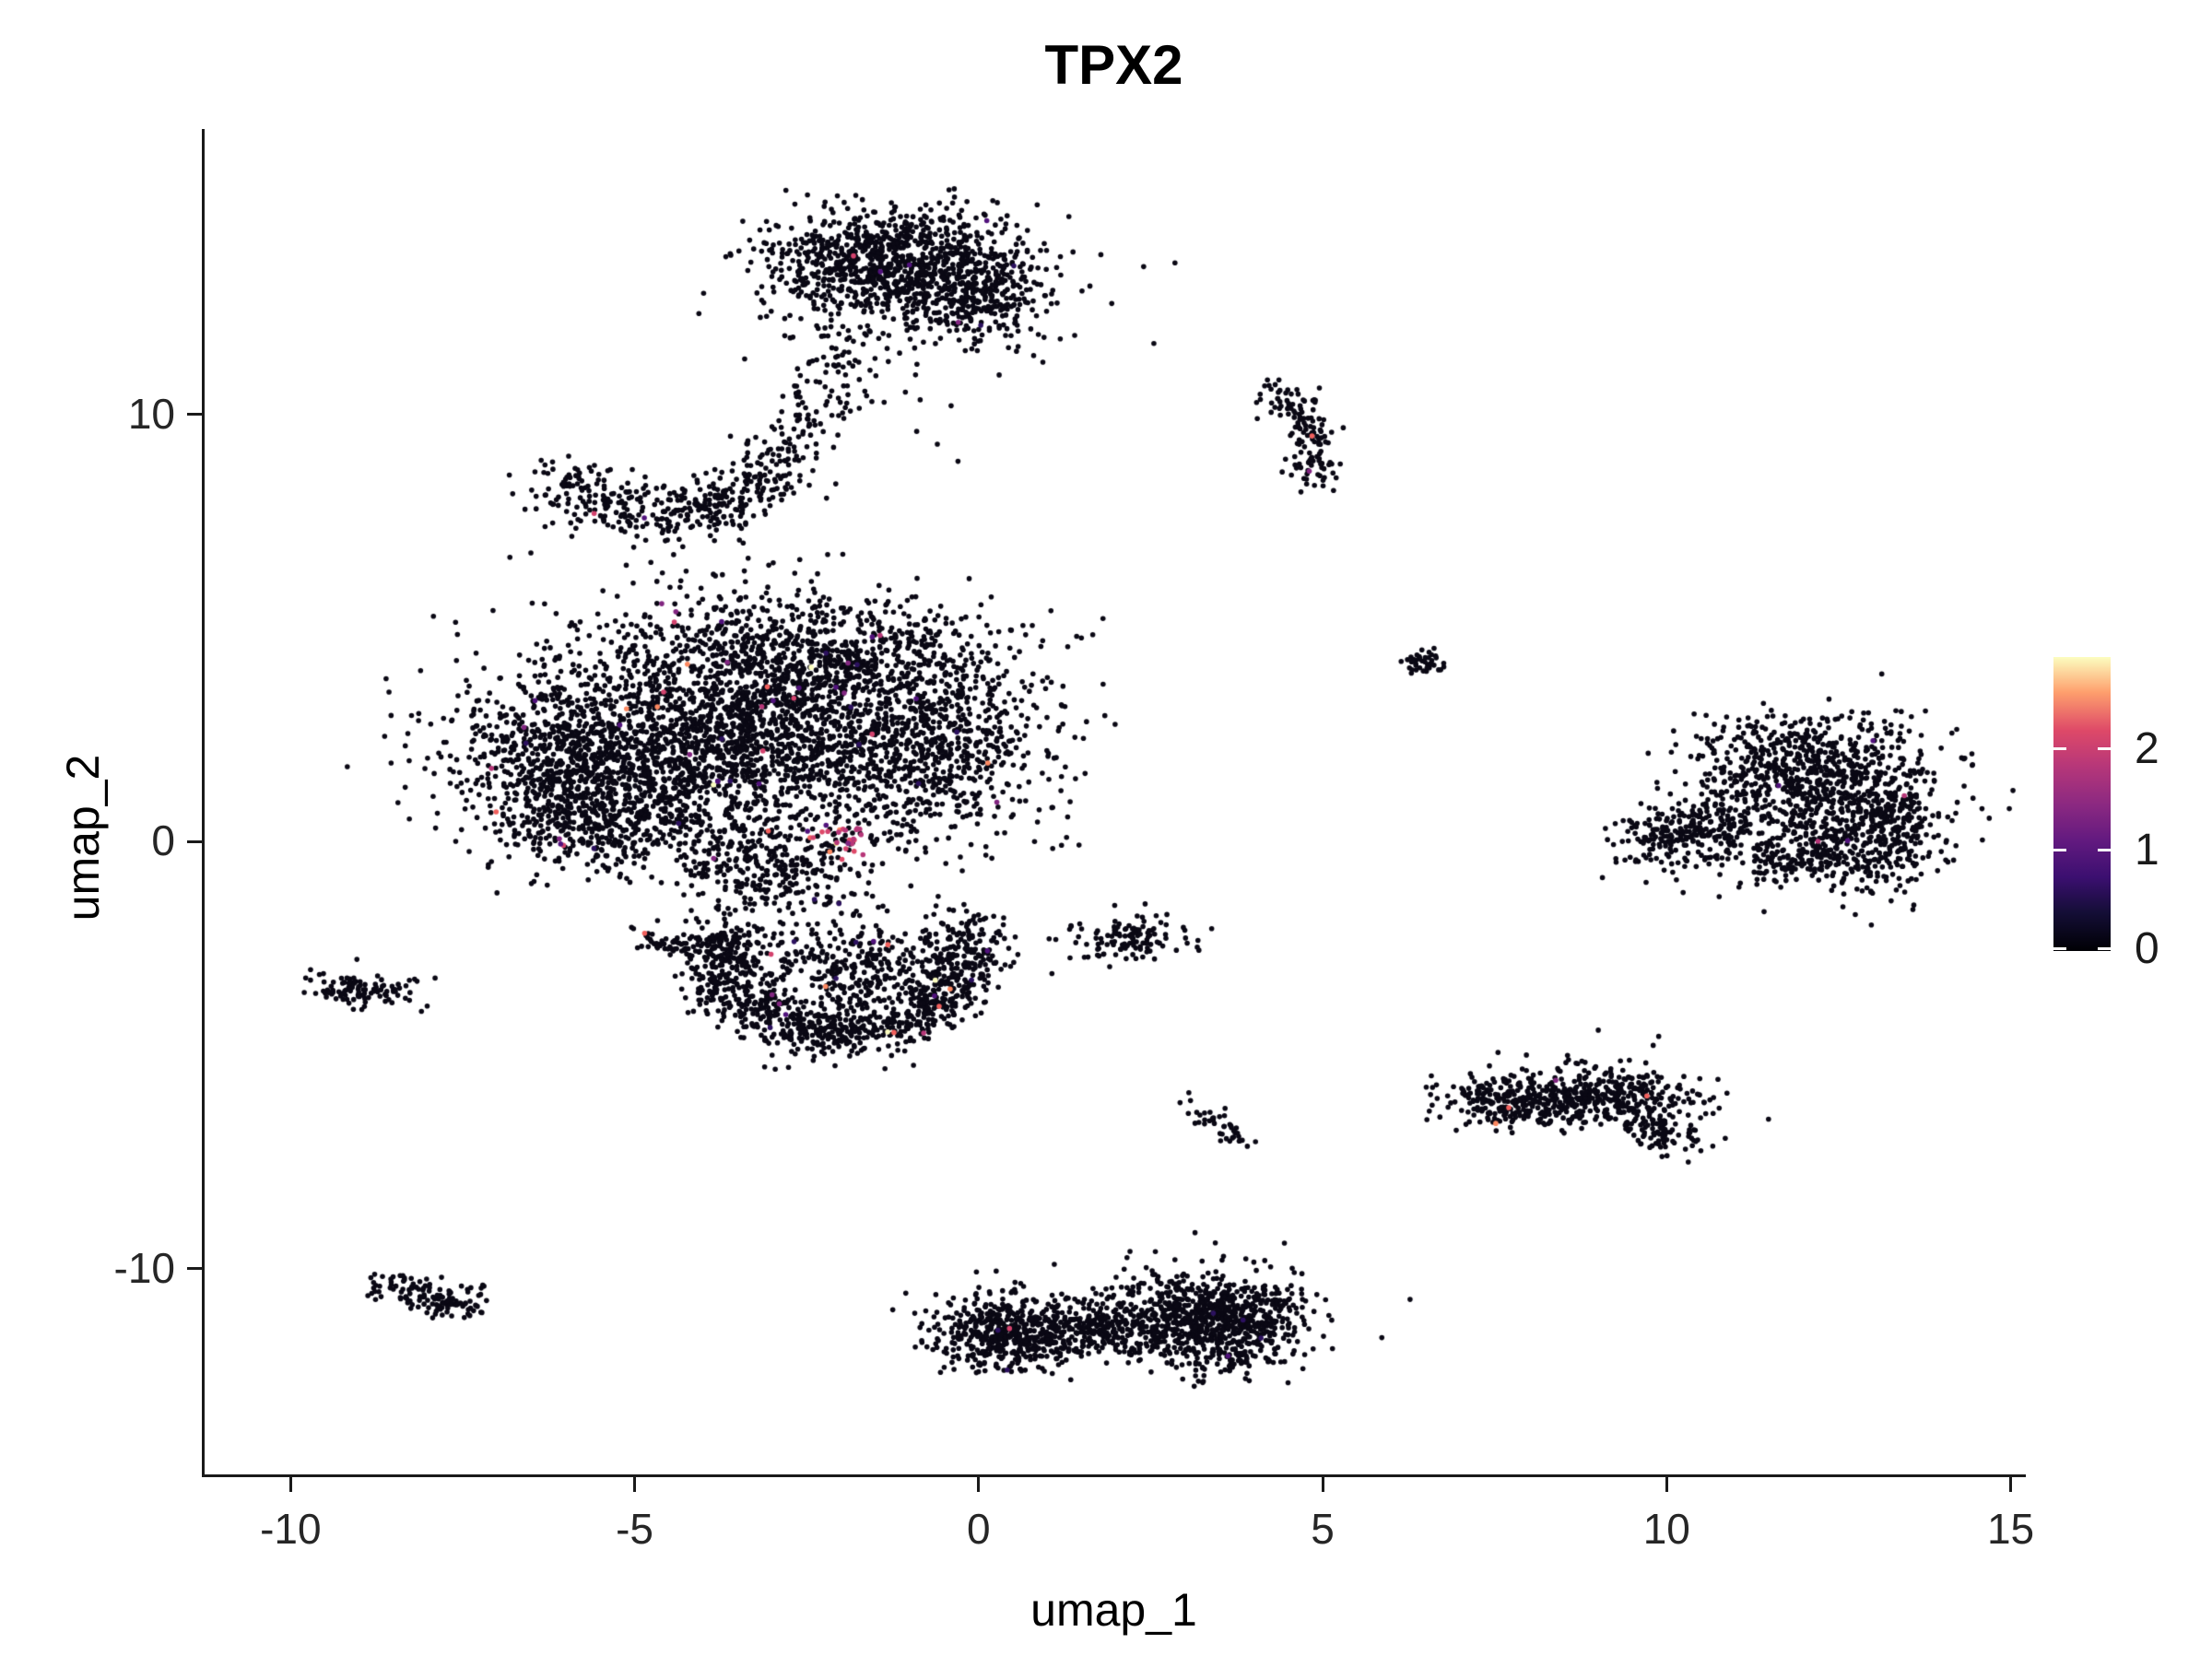  I want to click on y-tick-label: -10, so click(144, 1267).